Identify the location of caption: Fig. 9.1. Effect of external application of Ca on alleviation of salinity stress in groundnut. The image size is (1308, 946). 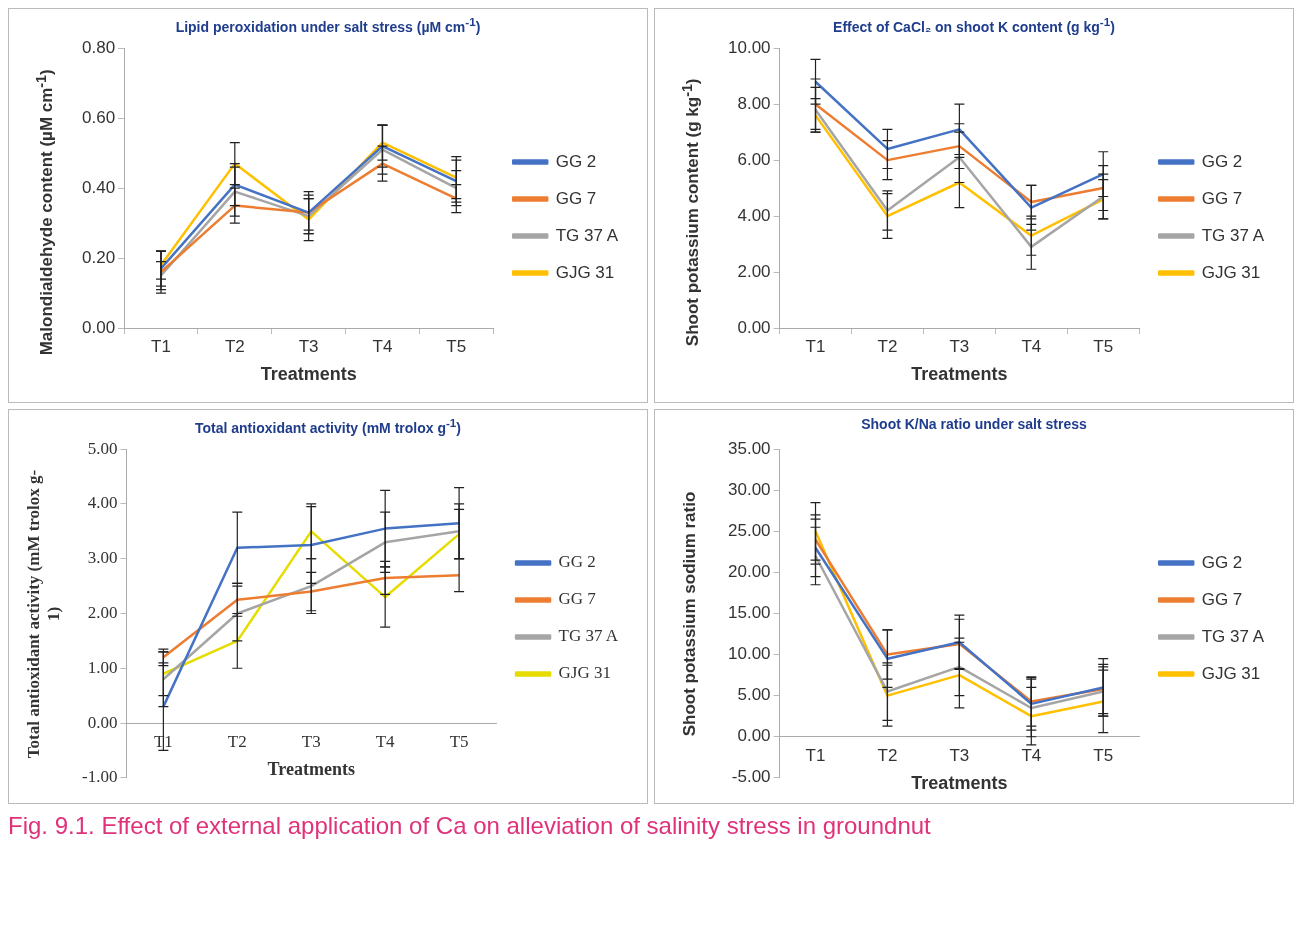
(470, 826).